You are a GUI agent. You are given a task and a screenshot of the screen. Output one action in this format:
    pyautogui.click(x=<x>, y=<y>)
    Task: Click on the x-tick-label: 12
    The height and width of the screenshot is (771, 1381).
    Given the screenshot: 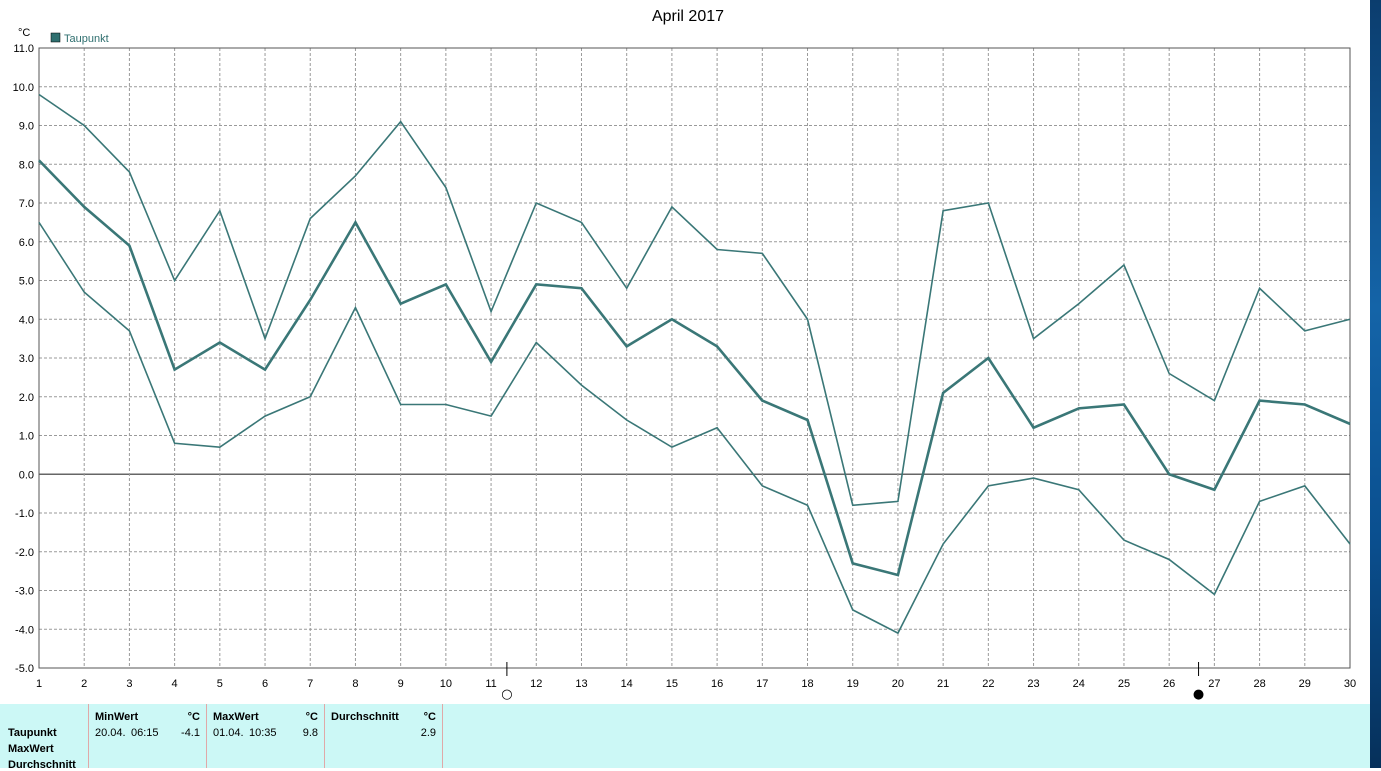 What is the action you would take?
    pyautogui.click(x=536, y=684)
    